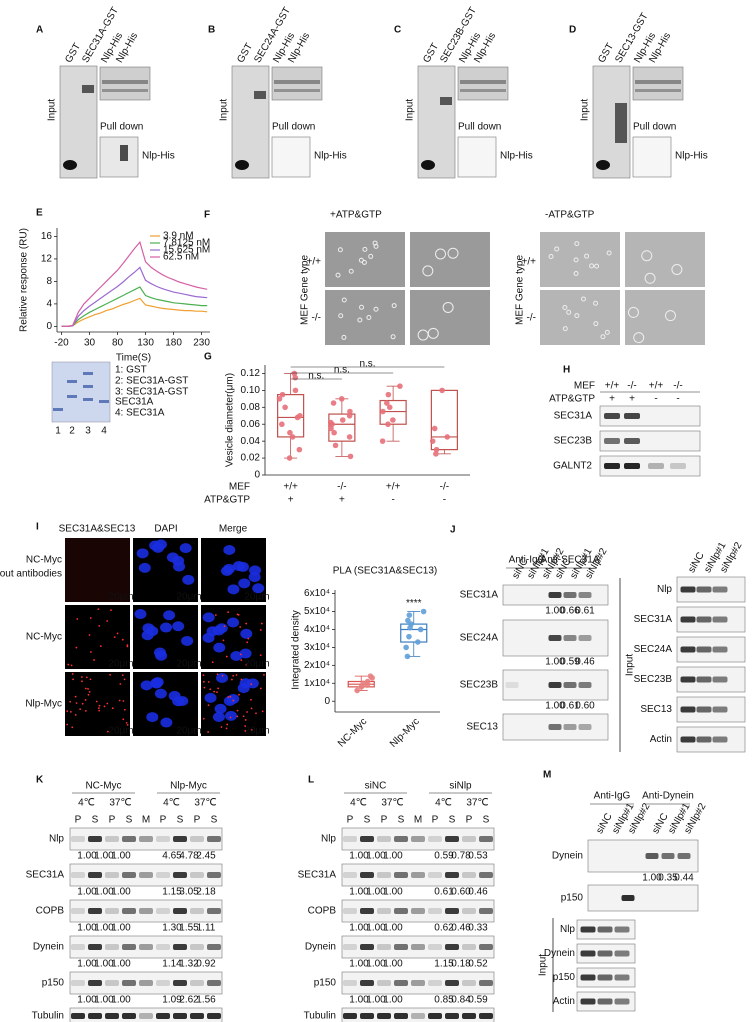 The image size is (752, 1022). Describe the element at coordinates (365, 317) in the screenshot. I see `em-image` at that location.